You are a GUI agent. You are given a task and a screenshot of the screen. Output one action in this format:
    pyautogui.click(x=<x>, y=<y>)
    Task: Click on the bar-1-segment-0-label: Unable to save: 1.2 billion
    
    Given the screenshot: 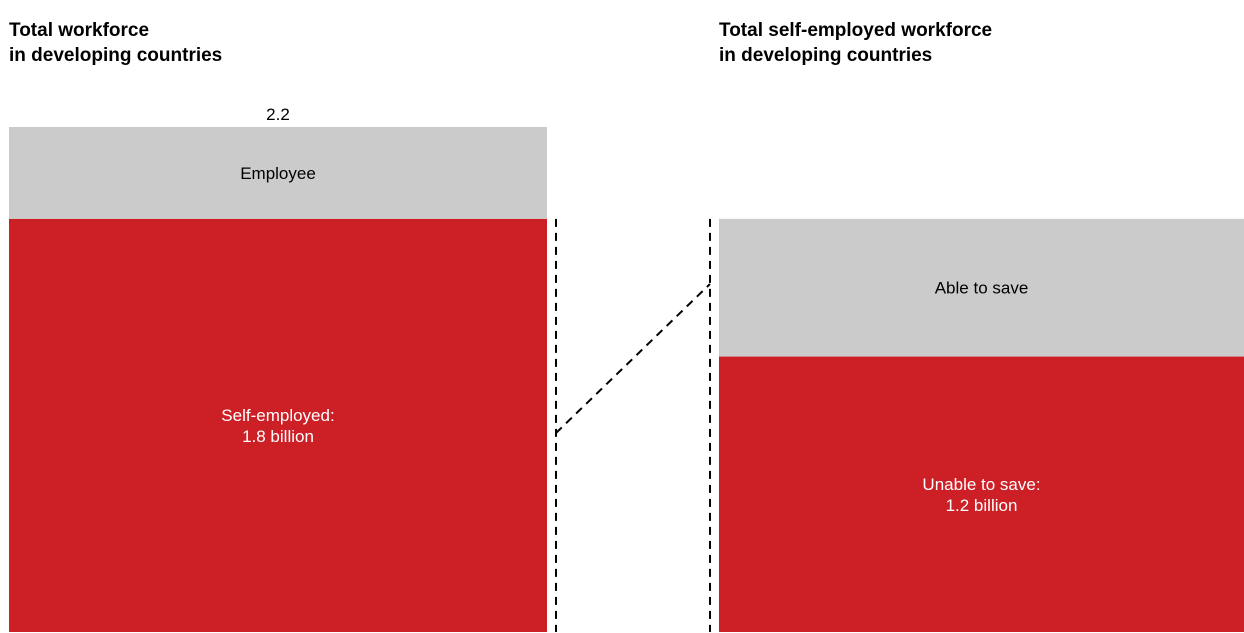 What is the action you would take?
    pyautogui.click(x=981, y=495)
    